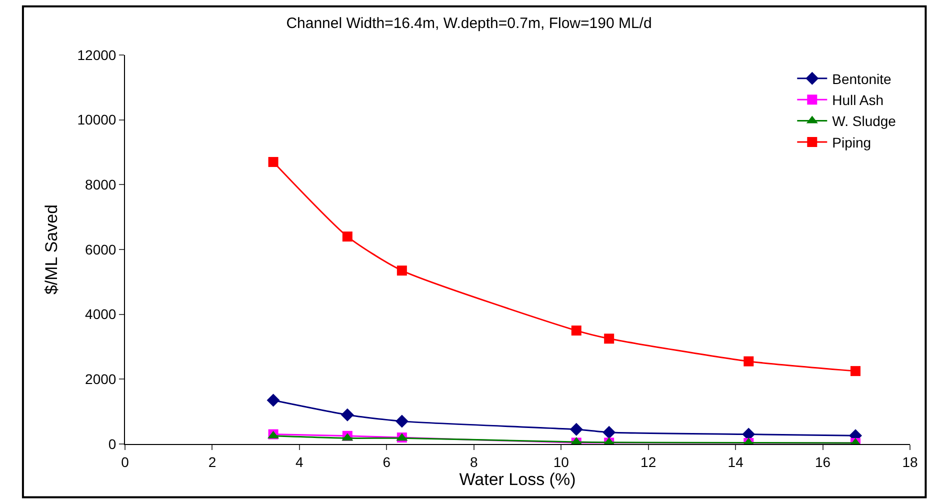 The image size is (938, 499). I want to click on x-tick-label: 8, so click(474, 462).